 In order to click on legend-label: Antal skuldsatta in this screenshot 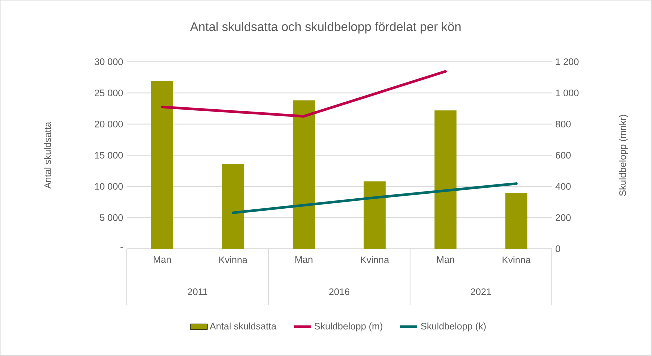, I will do `click(243, 326)`.